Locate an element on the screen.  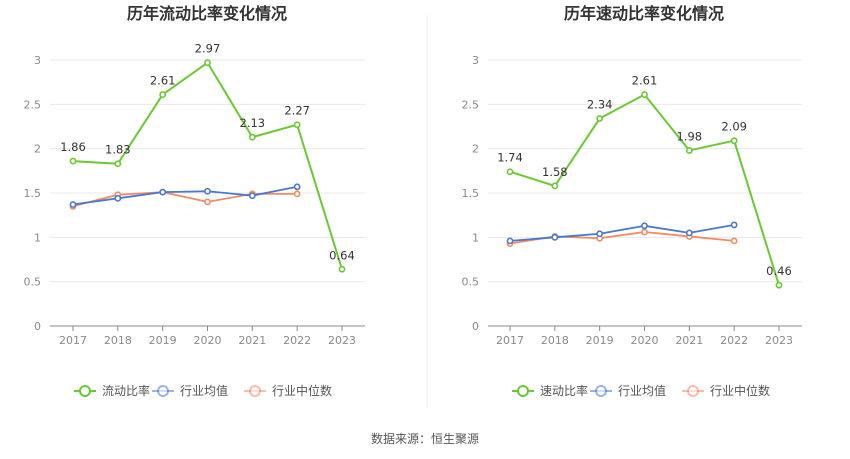
data-label: 2.27 is located at coordinates (297, 111).